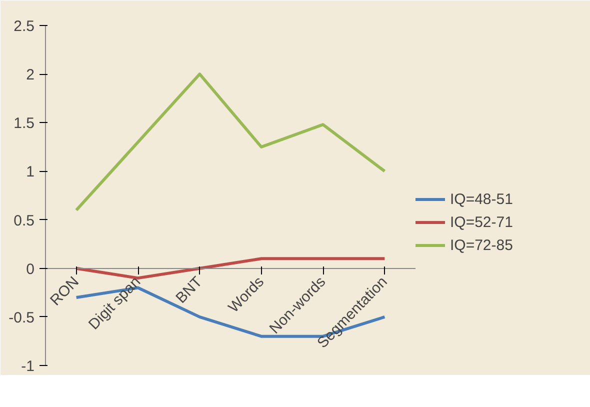 The height and width of the screenshot is (407, 590). Describe the element at coordinates (28, 366) in the screenshot. I see `y-tick-label: -1` at that location.